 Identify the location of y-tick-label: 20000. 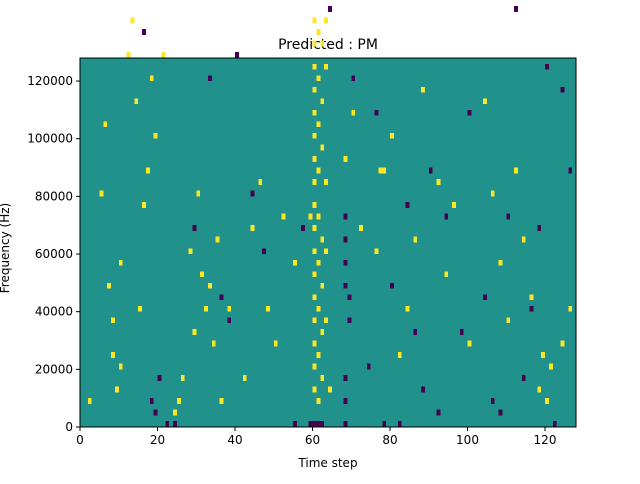
(54, 369).